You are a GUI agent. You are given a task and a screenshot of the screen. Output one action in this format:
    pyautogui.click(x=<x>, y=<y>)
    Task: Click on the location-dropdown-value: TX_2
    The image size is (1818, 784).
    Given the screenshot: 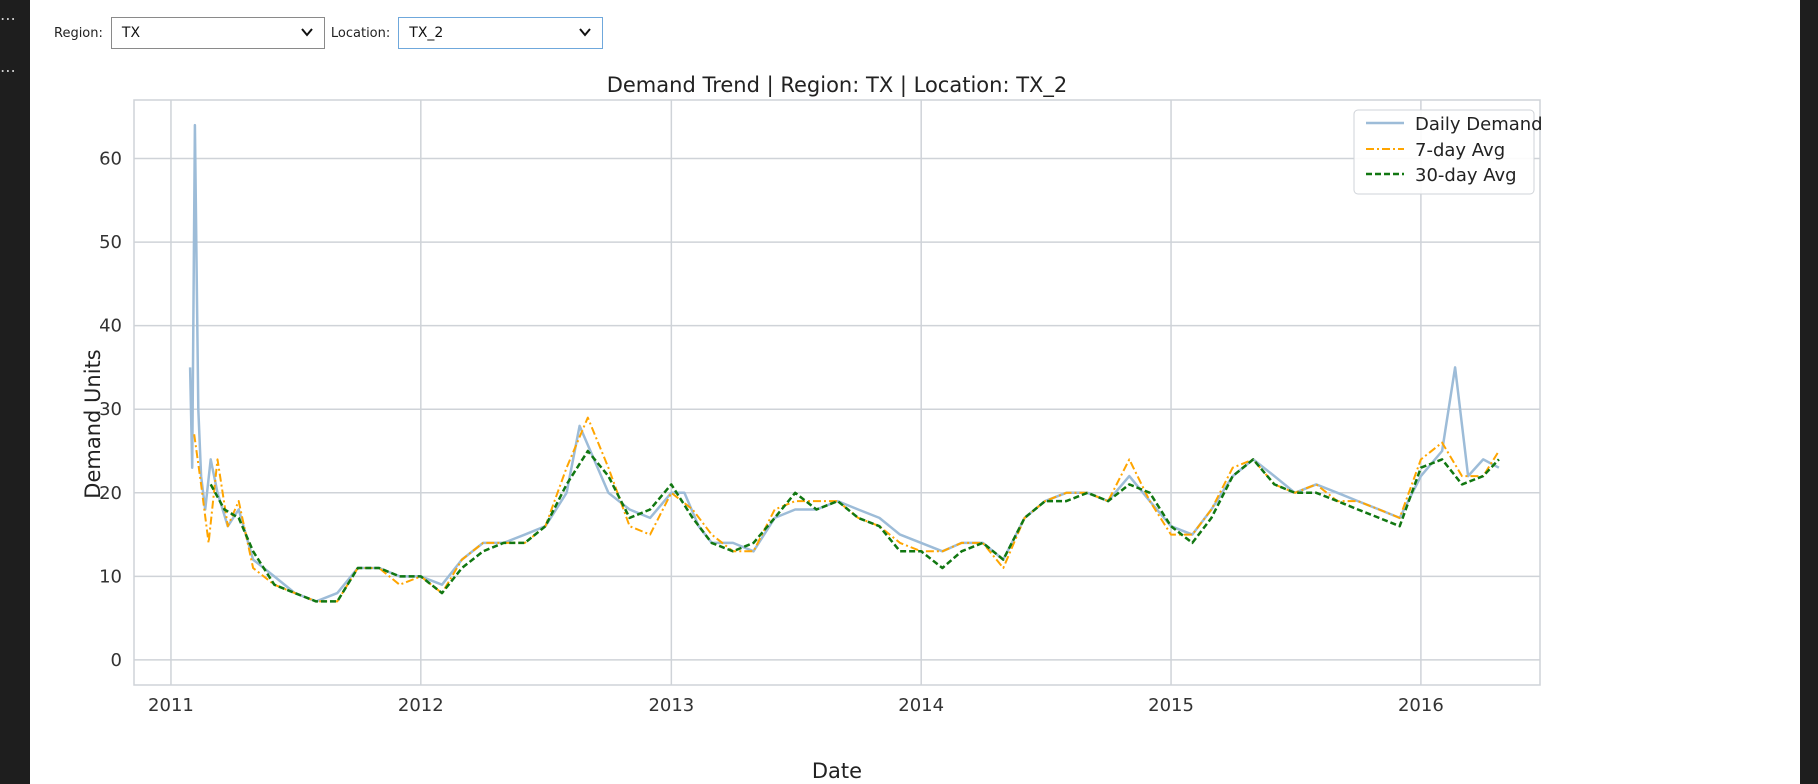 What is the action you would take?
    pyautogui.click(x=426, y=33)
    